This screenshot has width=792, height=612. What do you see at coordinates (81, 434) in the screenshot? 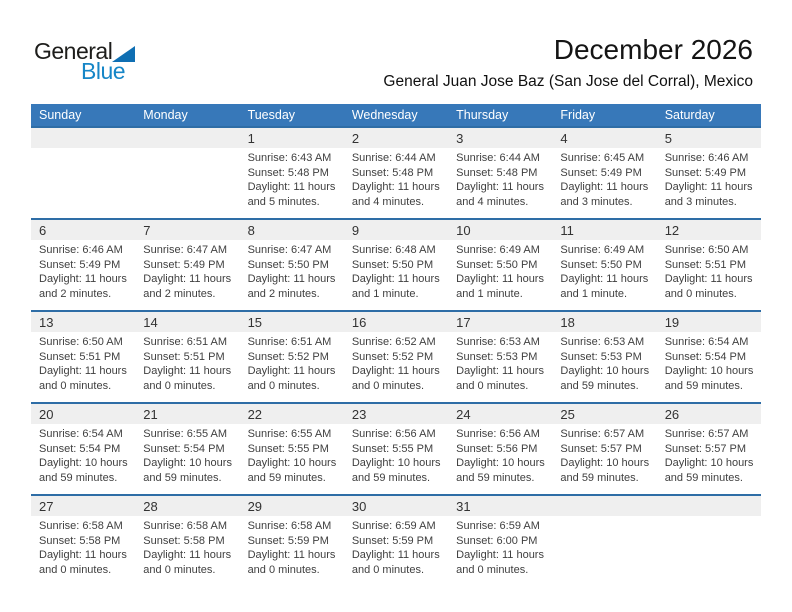
I see `sunrise-text: Sunrise: 6:54 AM` at bounding box center [81, 434].